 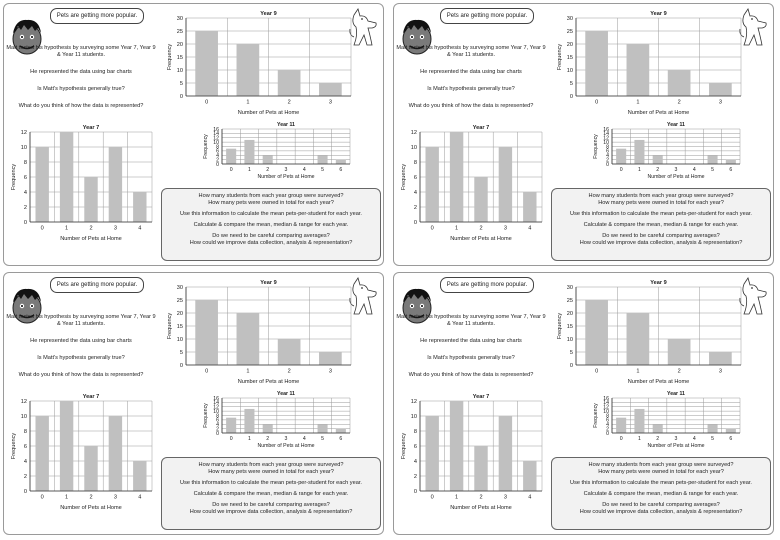 What do you see at coordinates (304, 439) in the screenshot?
I see `x-tick-label: 4` at bounding box center [304, 439].